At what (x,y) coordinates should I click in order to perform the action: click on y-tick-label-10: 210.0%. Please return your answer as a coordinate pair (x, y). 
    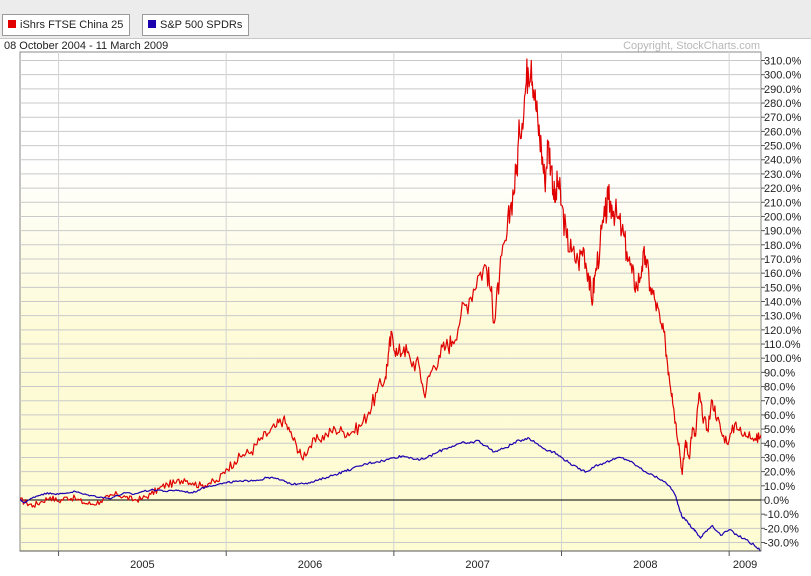
    Looking at the image, I should click on (783, 203).